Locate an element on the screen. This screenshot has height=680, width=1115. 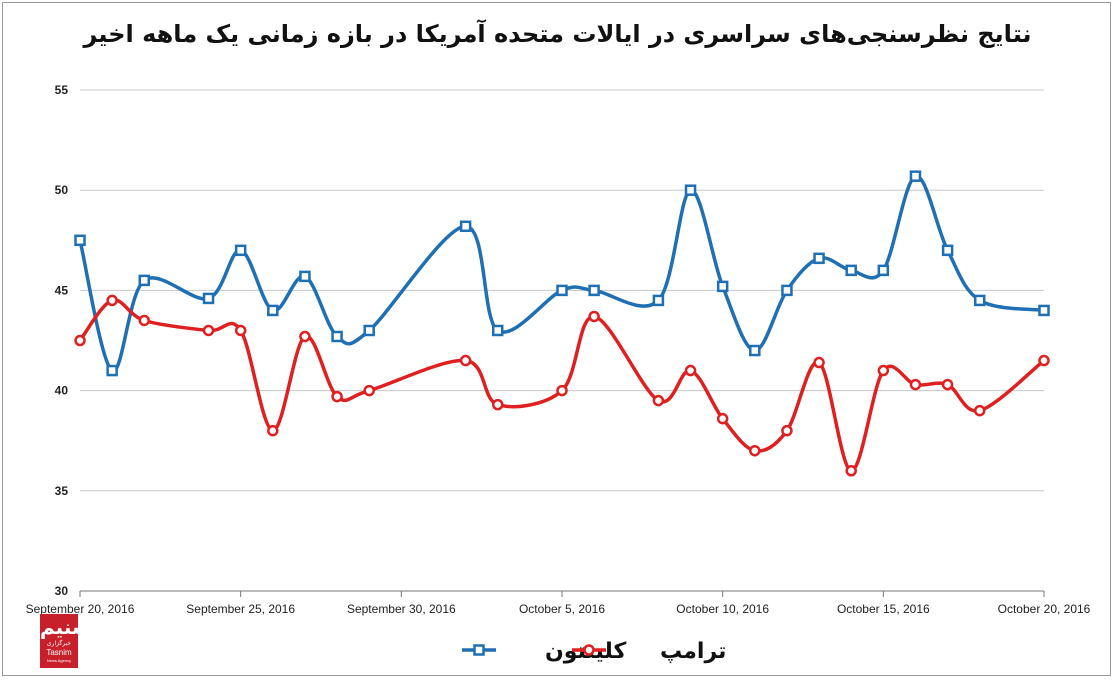
legend: کلینتونترامپ is located at coordinates (594, 651).